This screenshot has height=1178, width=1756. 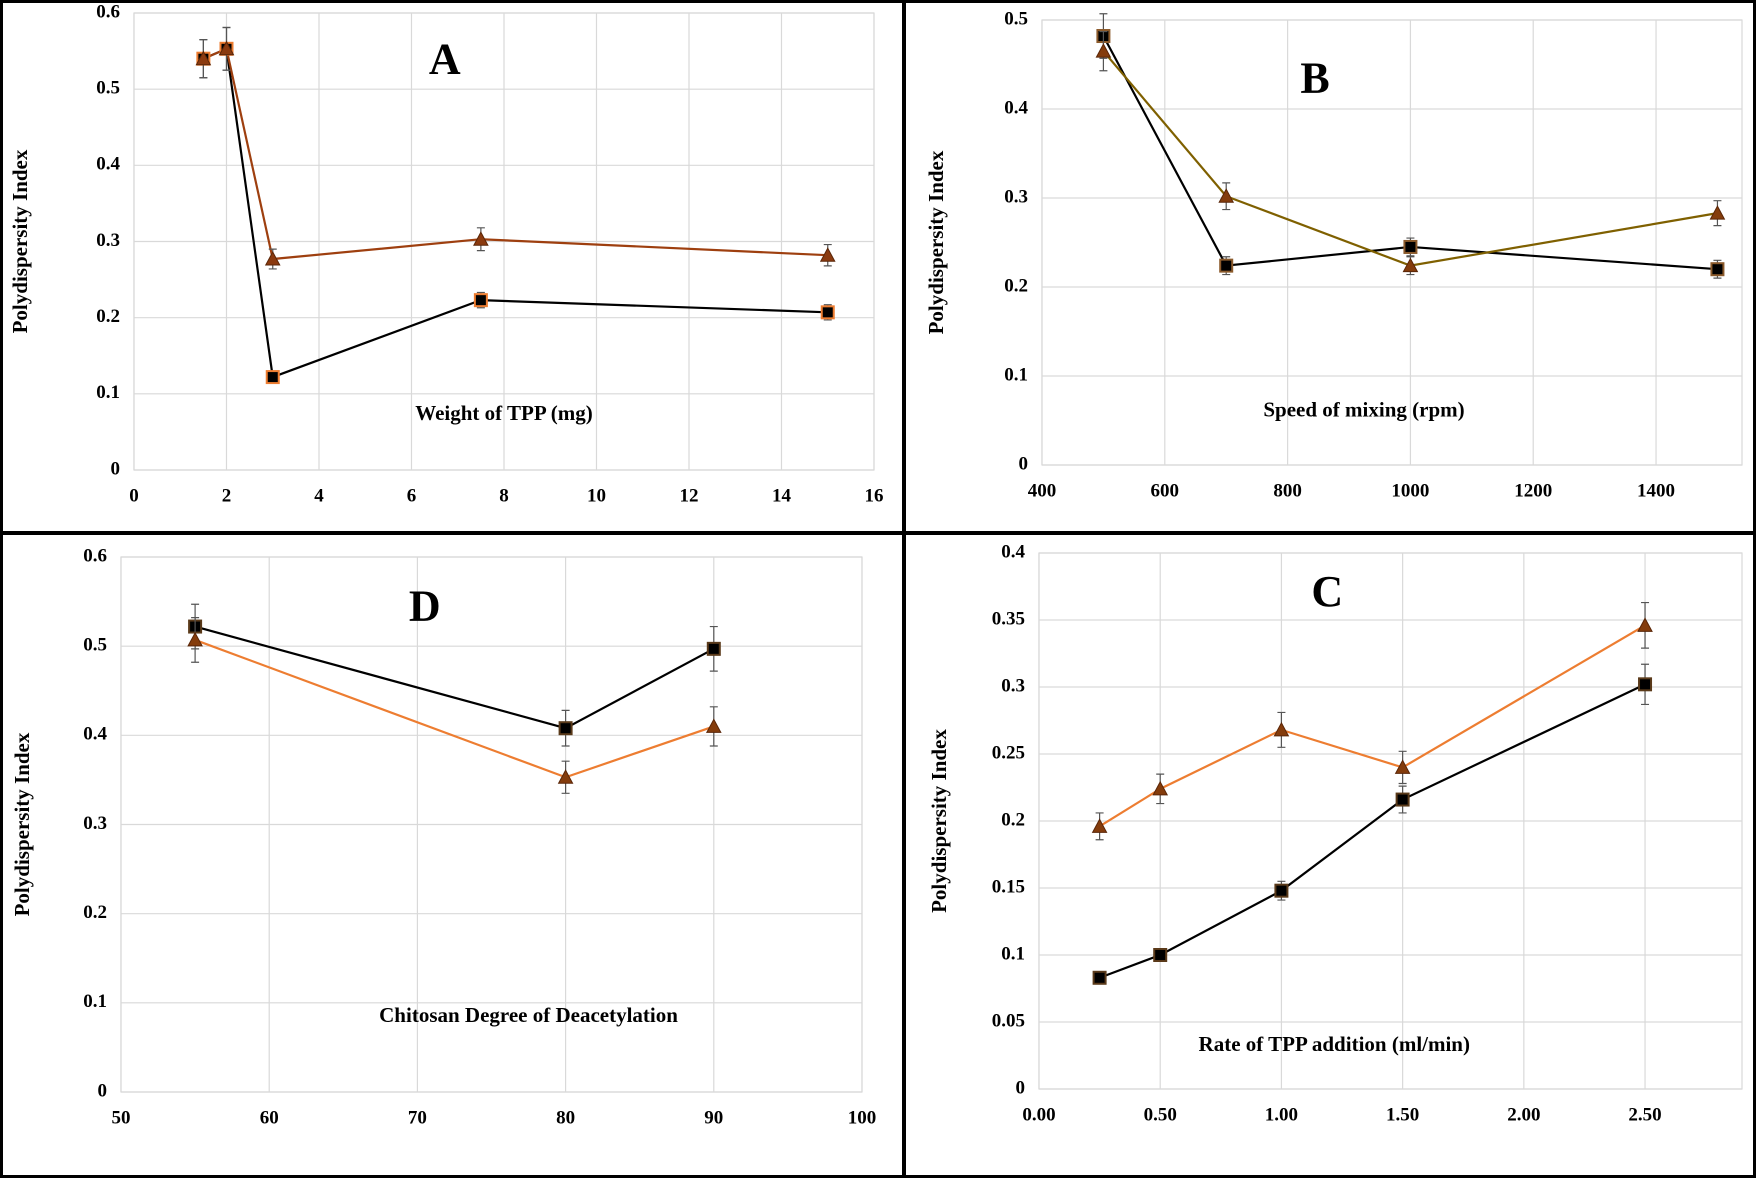 What do you see at coordinates (1038, 1114) in the screenshot?
I see `x-tick-label: 0.00` at bounding box center [1038, 1114].